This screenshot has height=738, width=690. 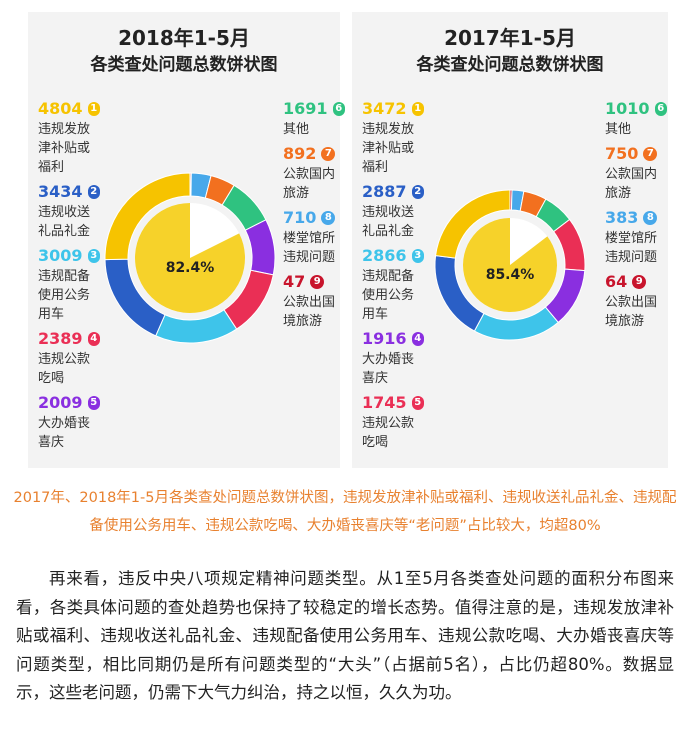 I want to click on legend-item: 1010 6 其他, so click(x=636, y=118).